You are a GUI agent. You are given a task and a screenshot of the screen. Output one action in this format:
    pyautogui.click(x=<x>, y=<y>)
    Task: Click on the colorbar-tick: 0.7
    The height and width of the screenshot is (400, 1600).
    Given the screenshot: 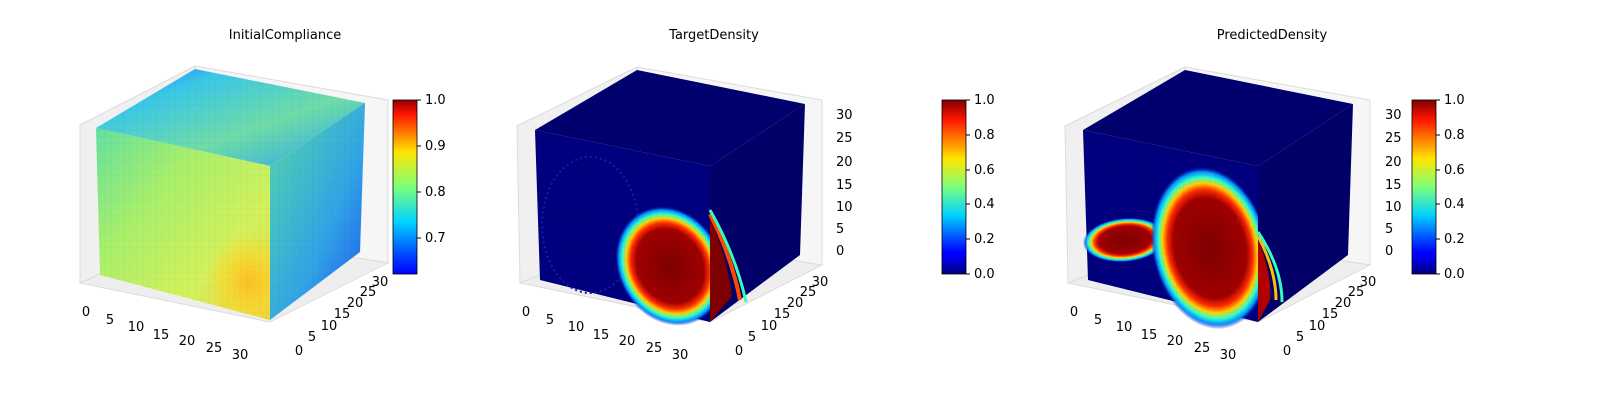 What is the action you would take?
    pyautogui.click(x=435, y=238)
    